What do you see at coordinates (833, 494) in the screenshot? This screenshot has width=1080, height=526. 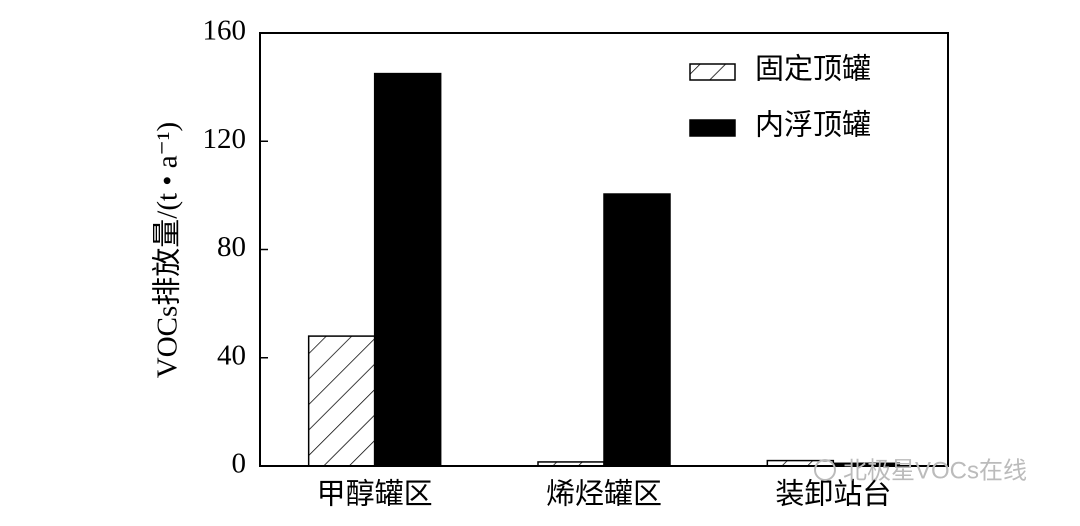 I see `x-tick-label: 装卸站台` at bounding box center [833, 494].